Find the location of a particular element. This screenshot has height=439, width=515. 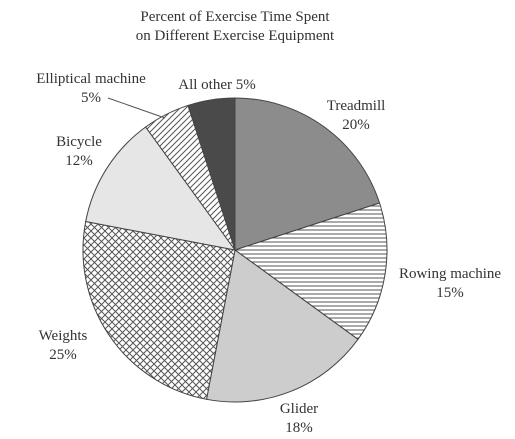

slice-label-treadmill: Treadmill 20% is located at coordinates (356, 115).